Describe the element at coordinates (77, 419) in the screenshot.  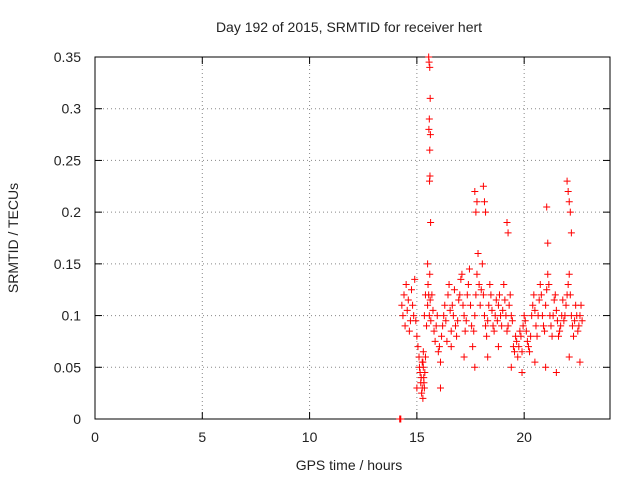
I see `y-tick-label: 0` at that location.